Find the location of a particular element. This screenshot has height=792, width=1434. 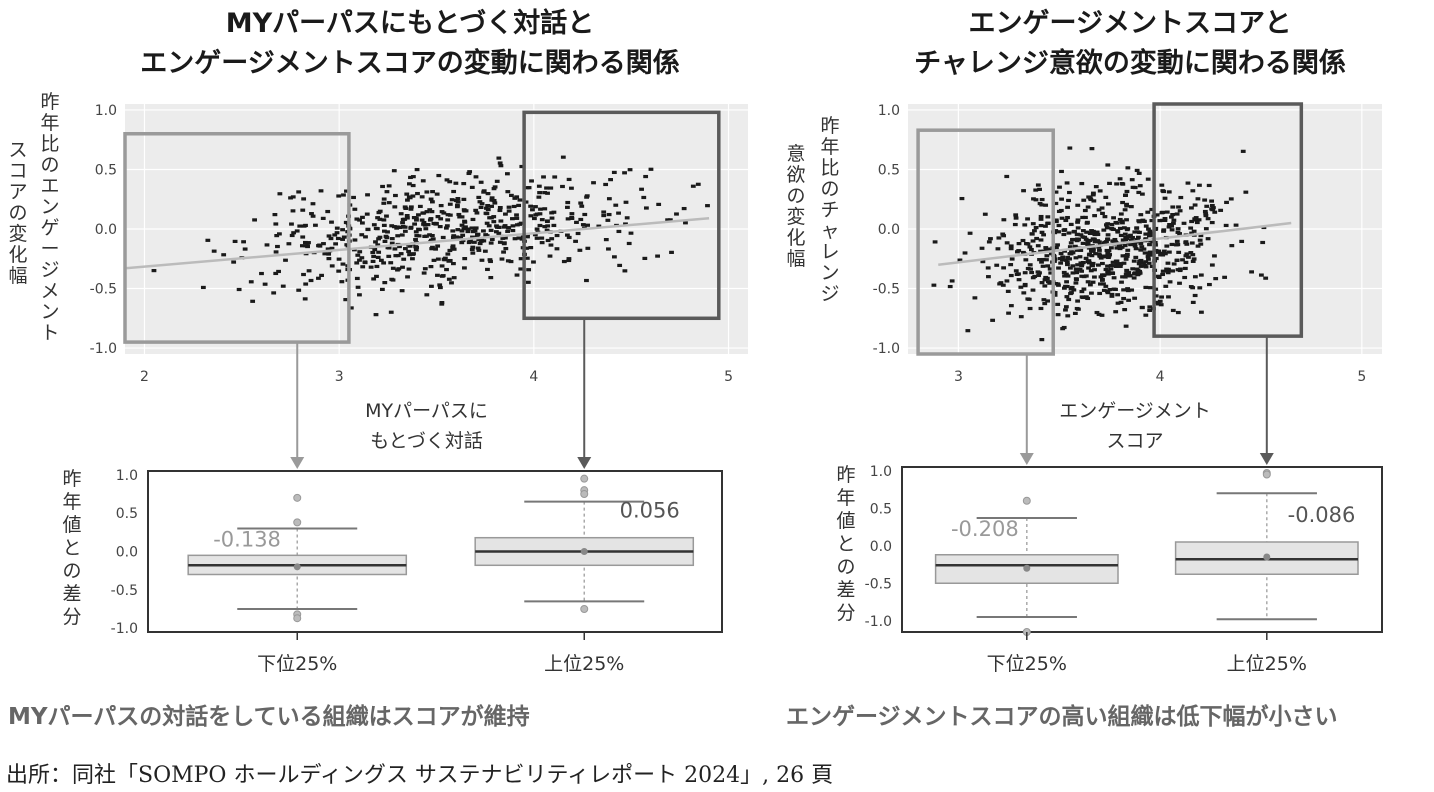

y-axis-label-char: エ is located at coordinates (49, 186).